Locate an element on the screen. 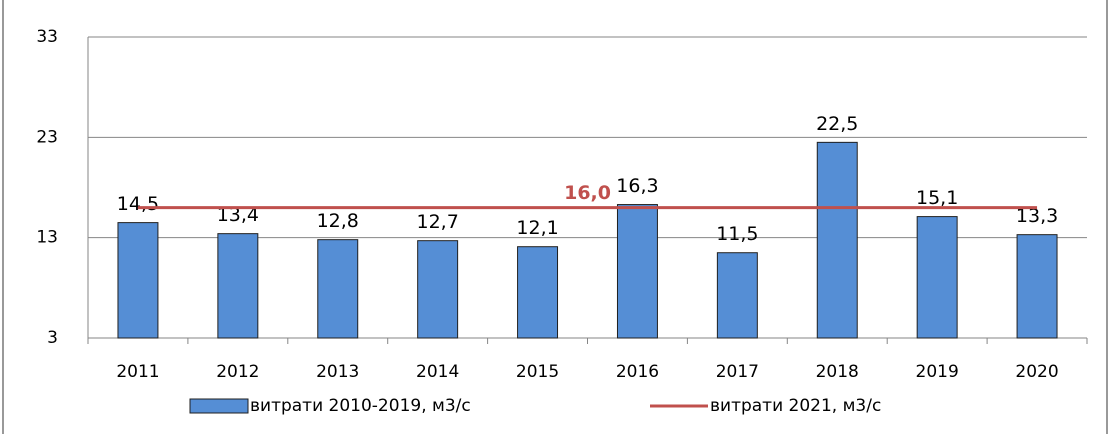 This screenshot has height=438, width=1113. legend-swatch is located at coordinates (219, 406).